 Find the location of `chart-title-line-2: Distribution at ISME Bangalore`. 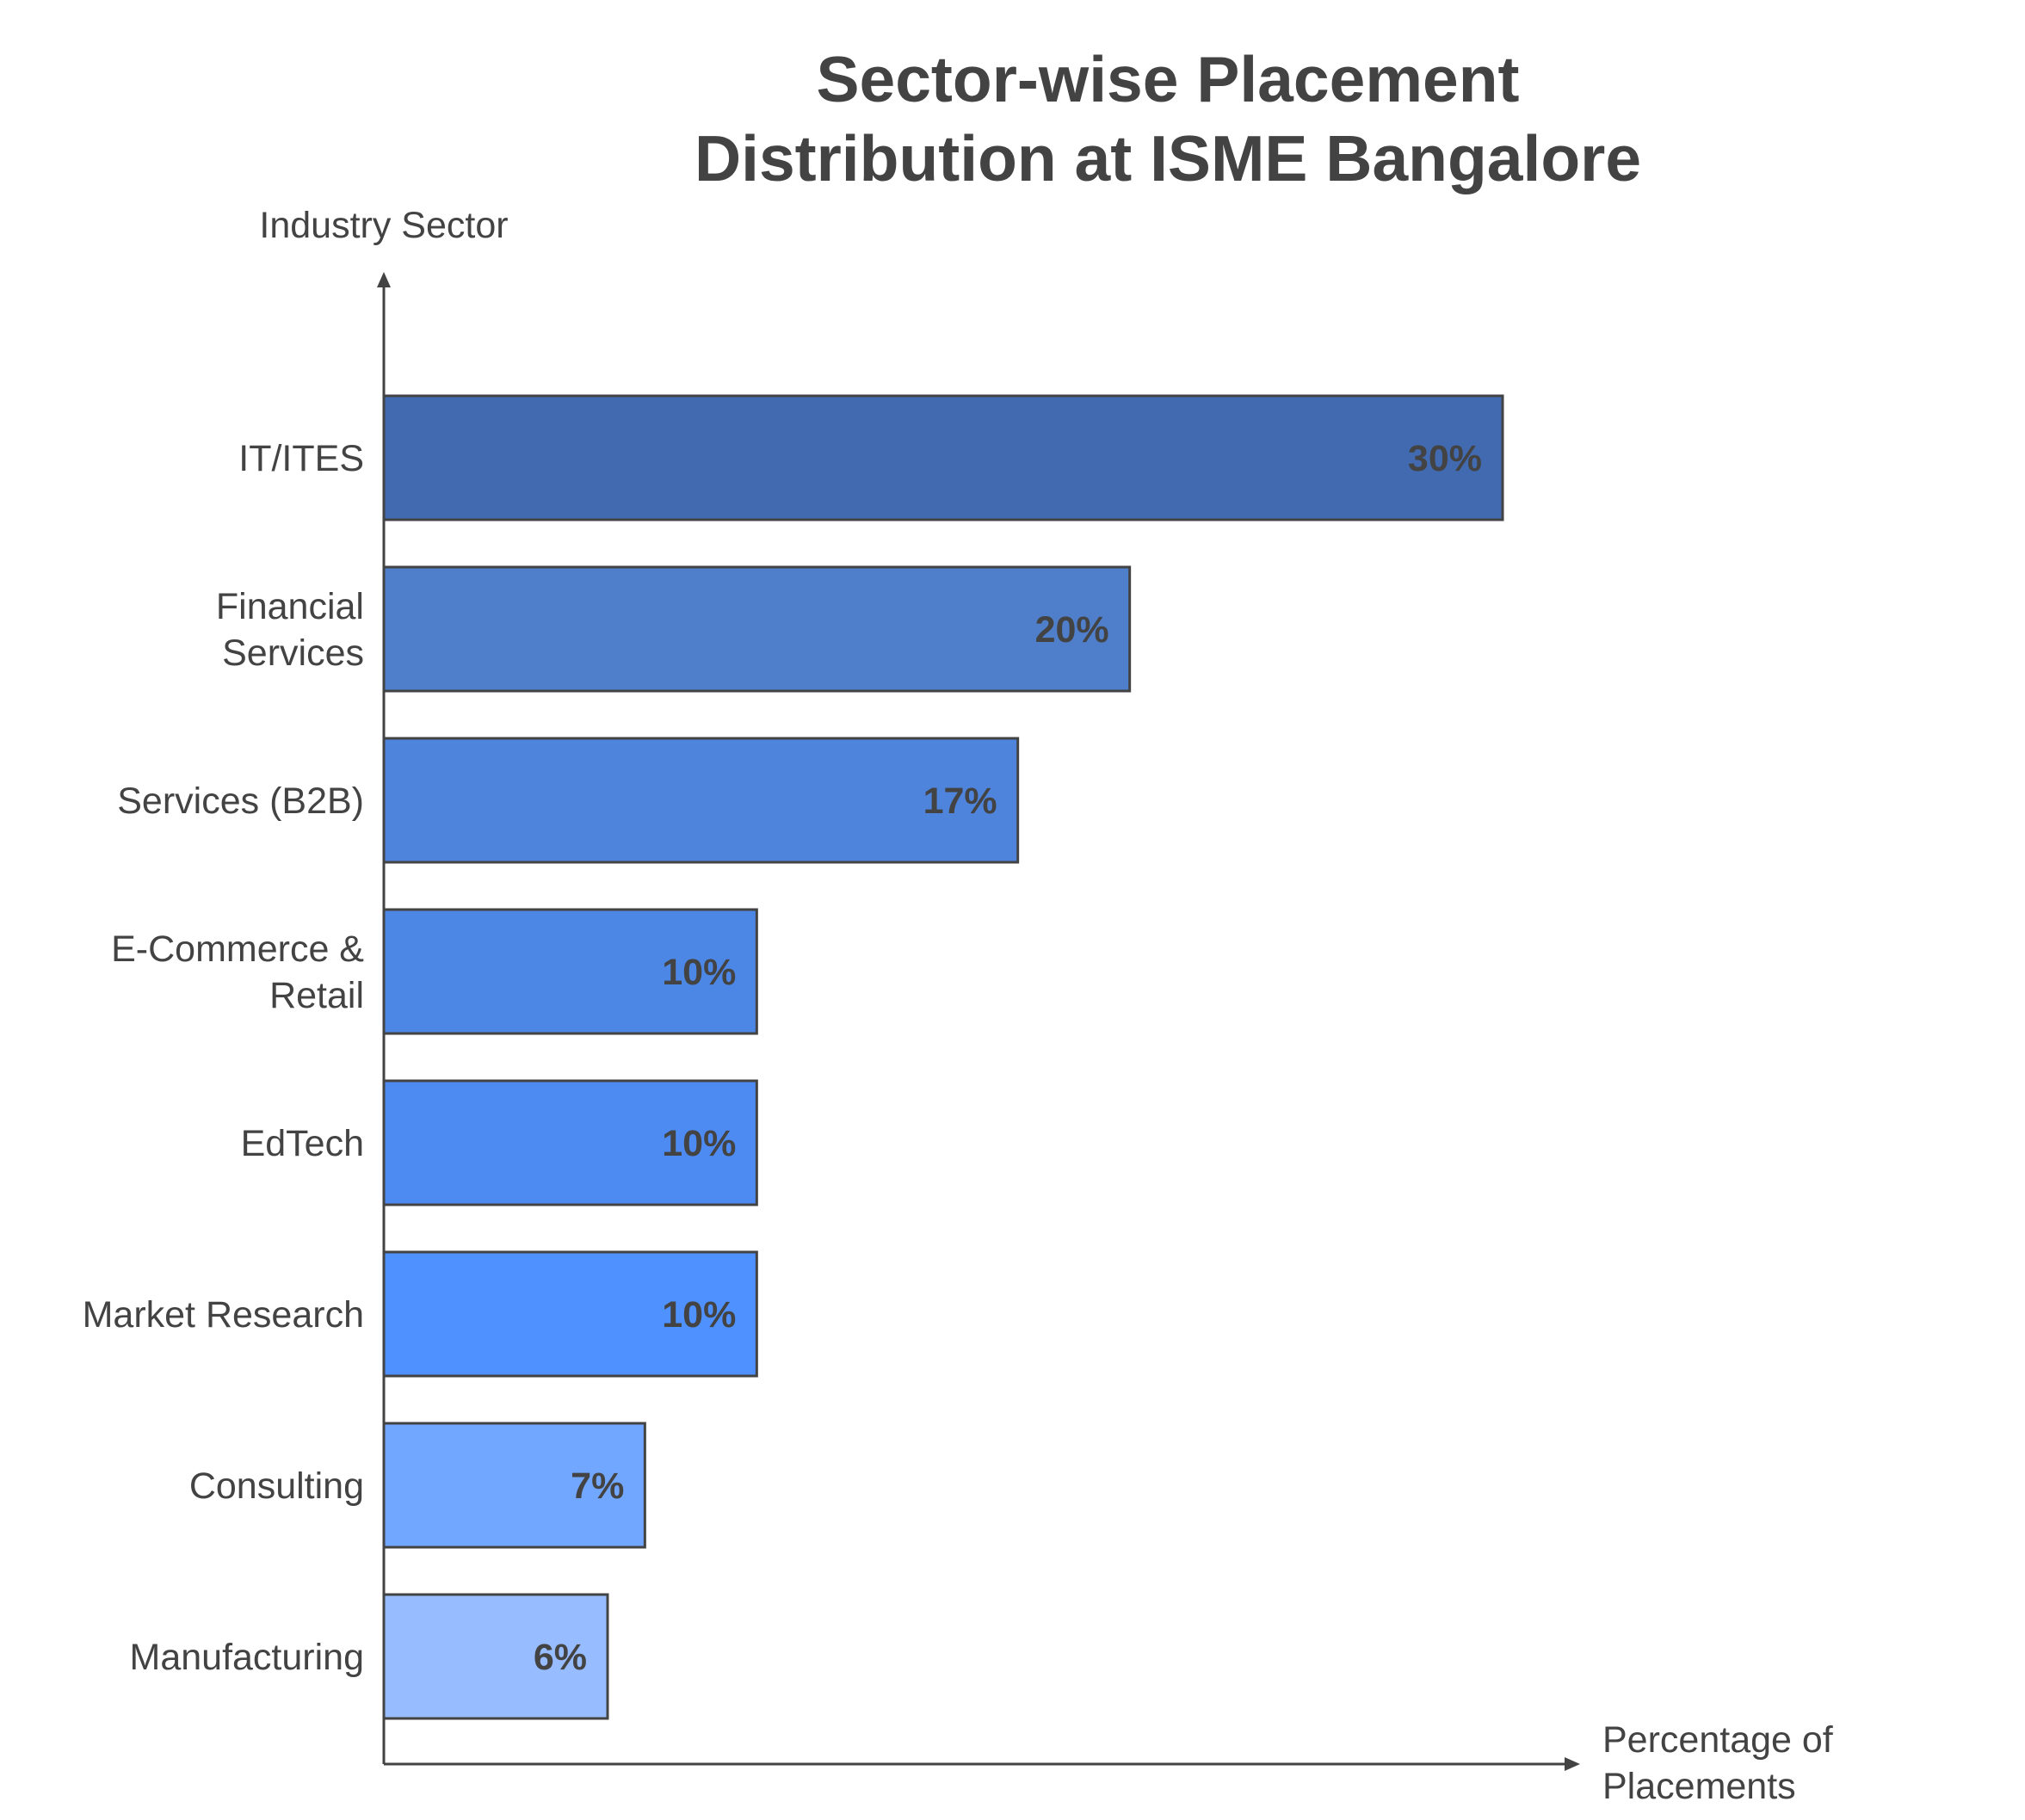

chart-title-line-2: Distribution at ISME Bangalore is located at coordinates (1168, 158).